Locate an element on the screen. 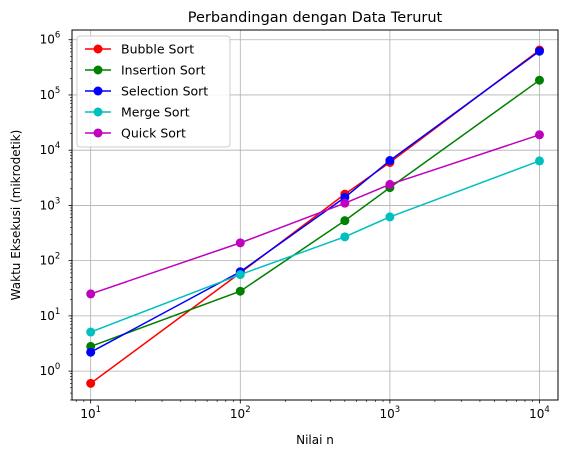  legend-item: Insertion Sort is located at coordinates (145, 70).